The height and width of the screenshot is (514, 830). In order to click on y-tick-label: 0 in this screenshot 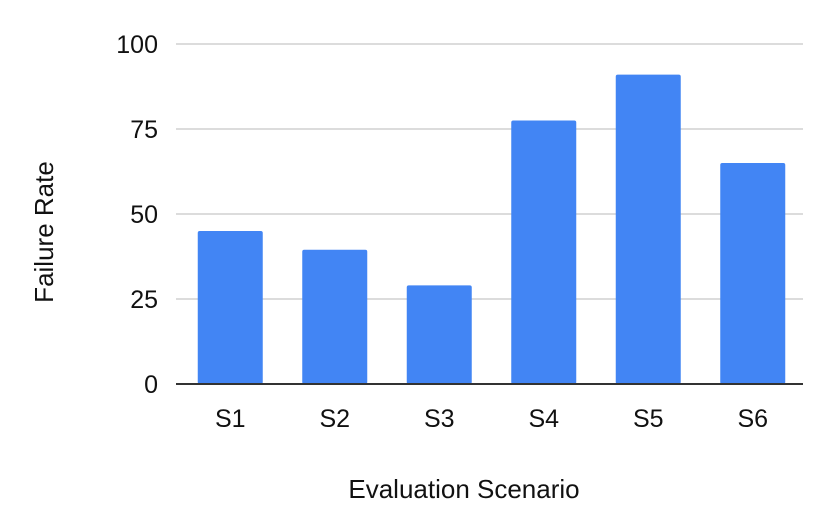, I will do `click(151, 385)`.